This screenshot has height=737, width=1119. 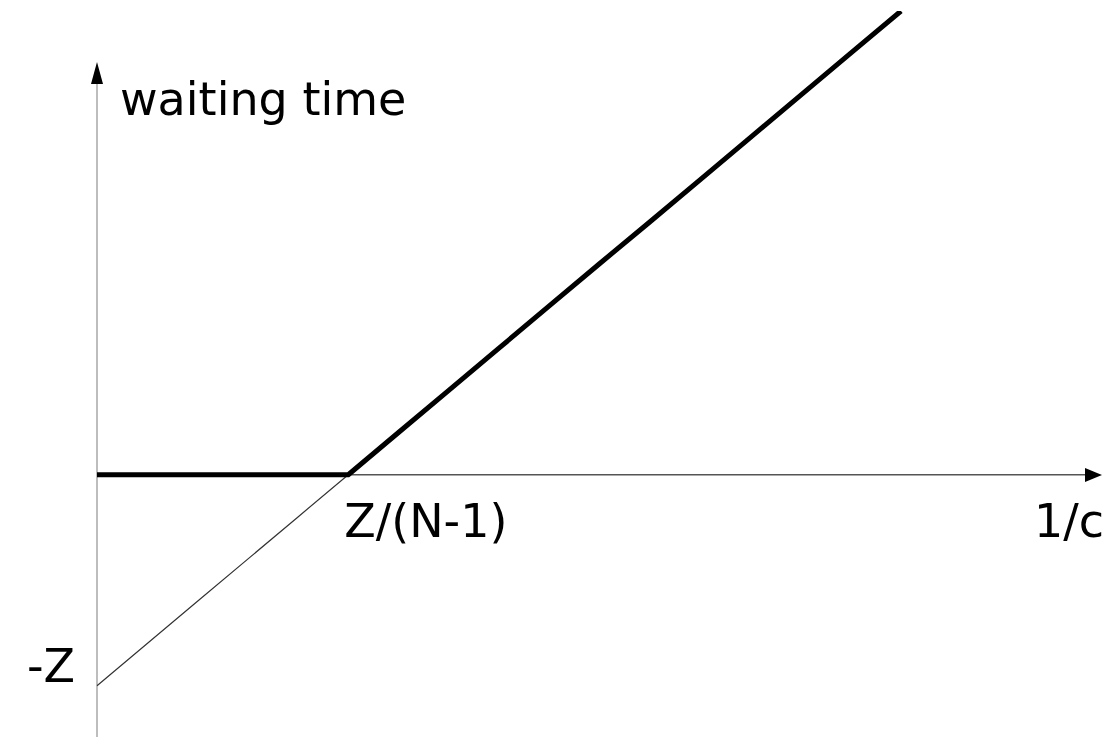 What do you see at coordinates (1068, 520) in the screenshot?
I see `x-axis-title: 1/c` at bounding box center [1068, 520].